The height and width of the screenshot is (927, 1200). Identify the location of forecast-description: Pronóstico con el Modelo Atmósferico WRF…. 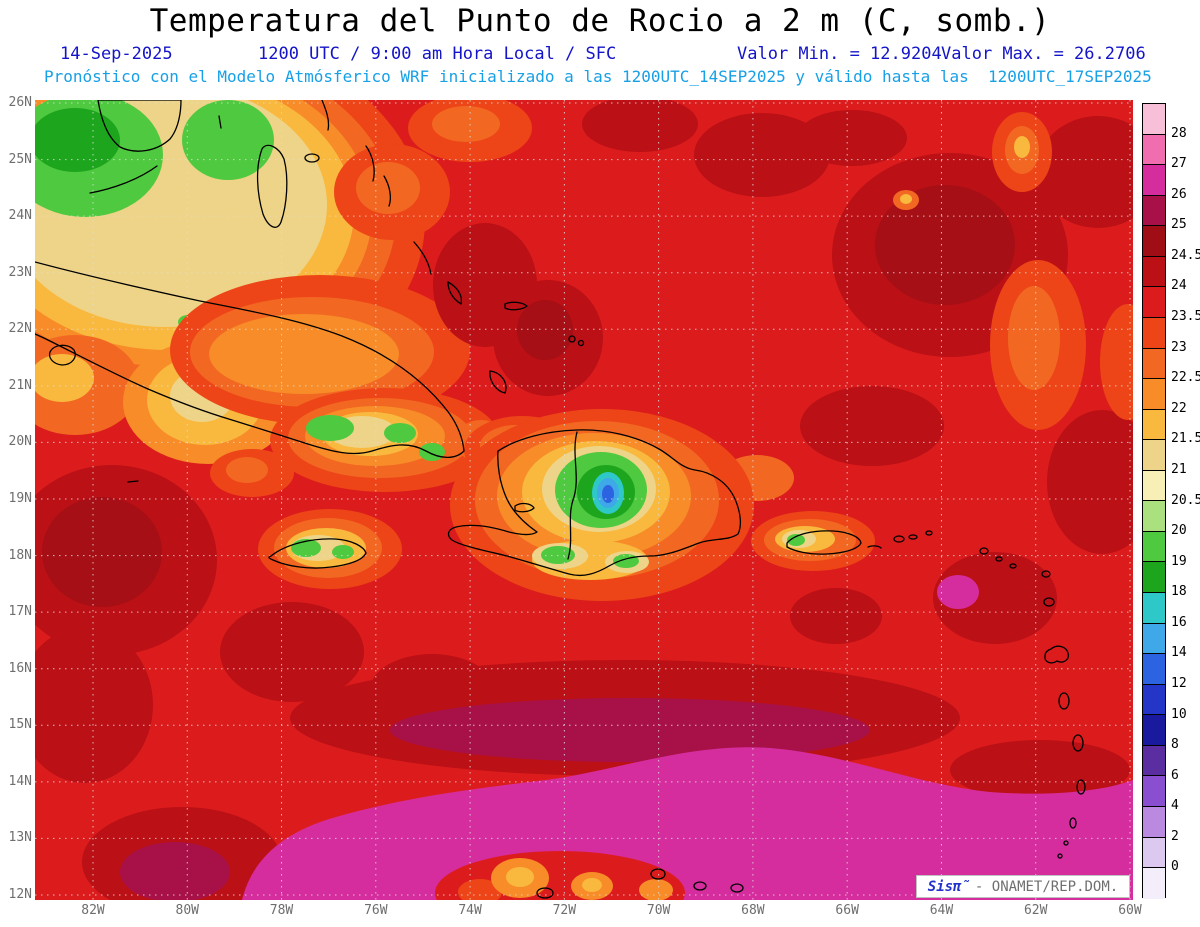
(598, 76).